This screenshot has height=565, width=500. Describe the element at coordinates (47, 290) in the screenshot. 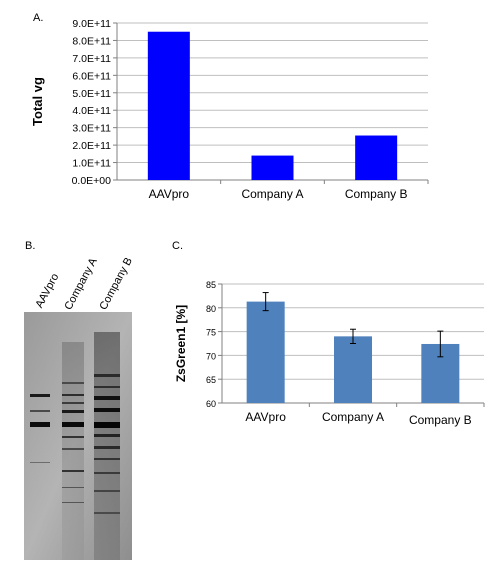

I see `lane-label-aavpro: AAVpro` at that location.